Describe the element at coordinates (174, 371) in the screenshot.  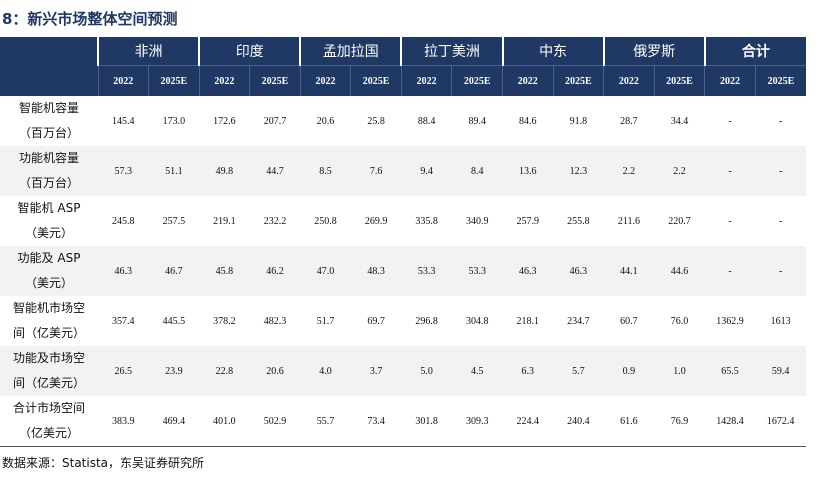
I see `value-cell: 23.9` at that location.